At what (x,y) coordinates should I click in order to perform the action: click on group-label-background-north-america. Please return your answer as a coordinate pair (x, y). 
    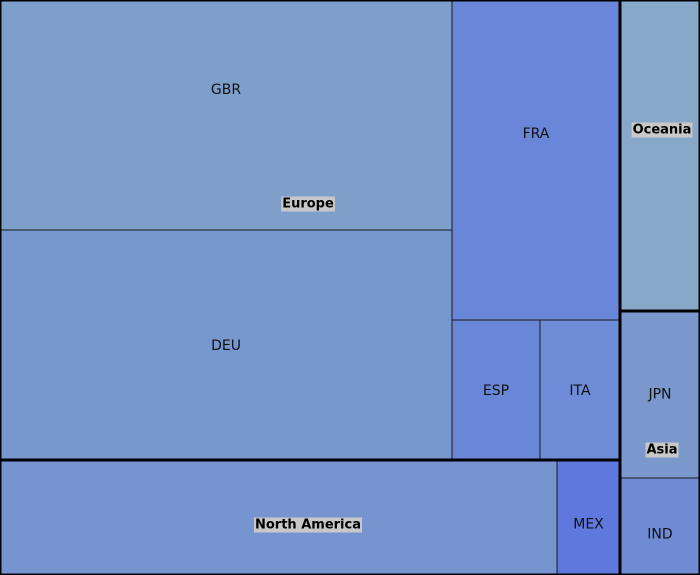
    Looking at the image, I should click on (308, 525).